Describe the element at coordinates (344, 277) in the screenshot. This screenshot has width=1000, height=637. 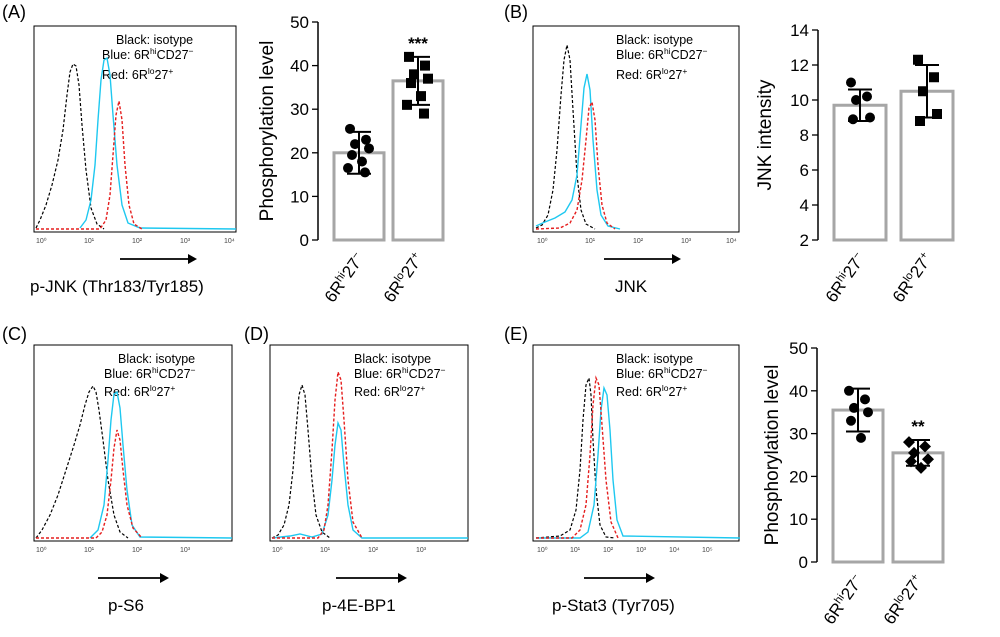
I see `category-label: 6Rhi27−` at that location.